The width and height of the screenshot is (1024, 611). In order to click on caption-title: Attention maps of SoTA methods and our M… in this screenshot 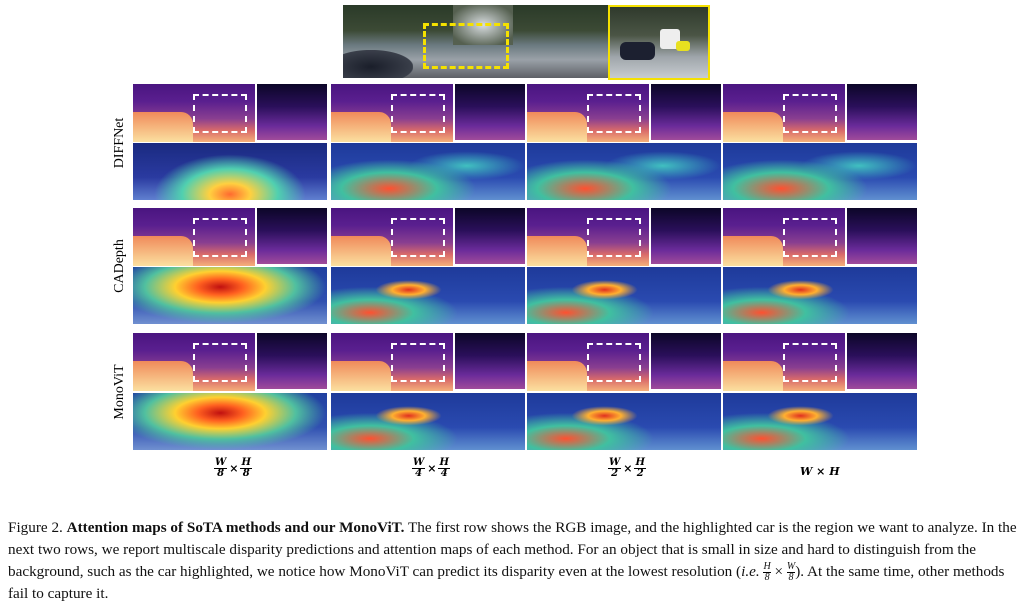, I will do `click(235, 527)`.